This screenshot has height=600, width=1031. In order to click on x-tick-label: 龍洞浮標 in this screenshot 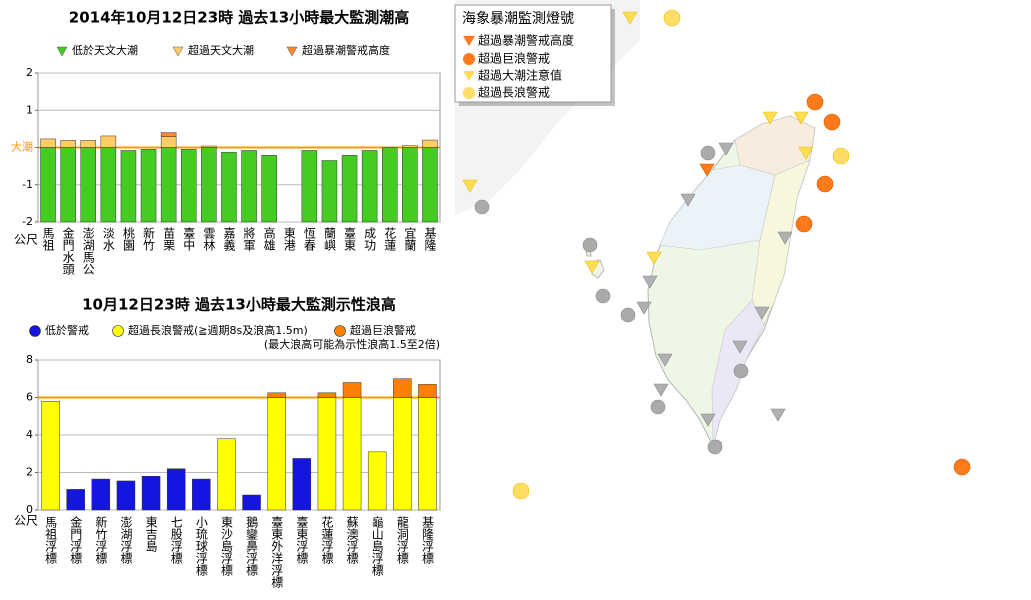, I will do `click(402, 539)`.